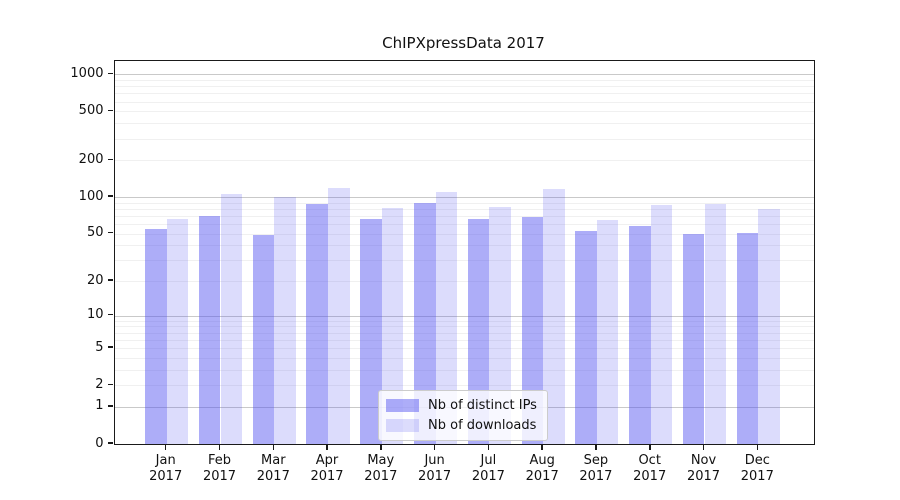 This screenshot has height=500, width=900. What do you see at coordinates (488, 468) in the screenshot?
I see `x-tick-label-jul: Jul 2017` at bounding box center [488, 468].